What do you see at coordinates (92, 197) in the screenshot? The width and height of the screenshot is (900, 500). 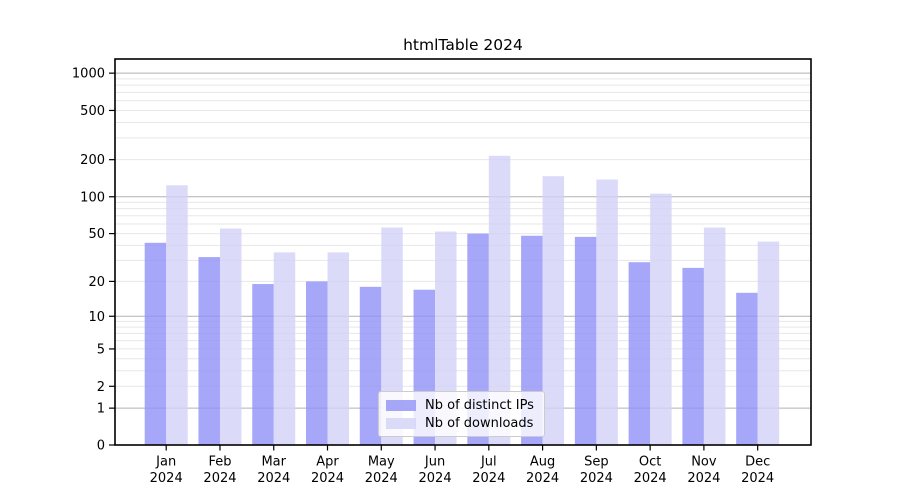 I see `y-tick-label: 100` at bounding box center [92, 197].